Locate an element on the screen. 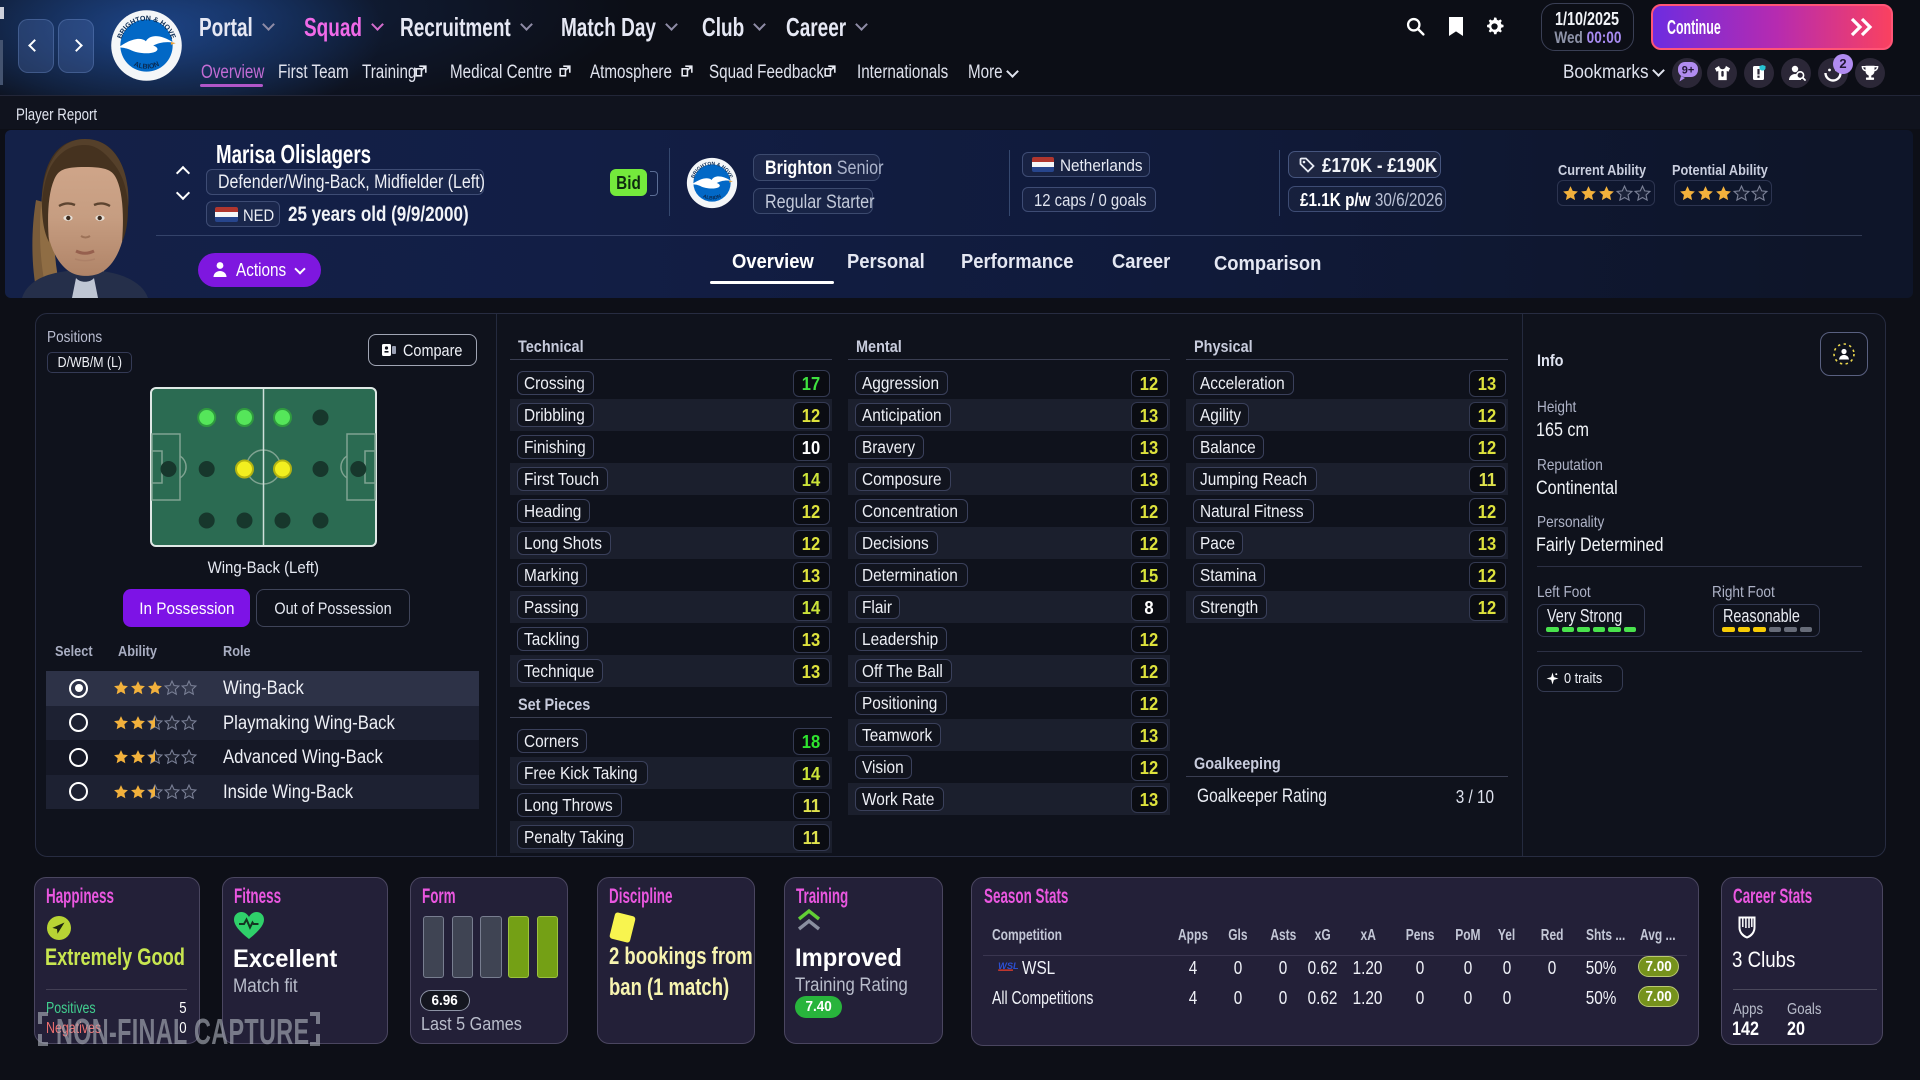 This screenshot has width=1920, height=1080. svg-text: WSL is located at coordinates (1008, 966).